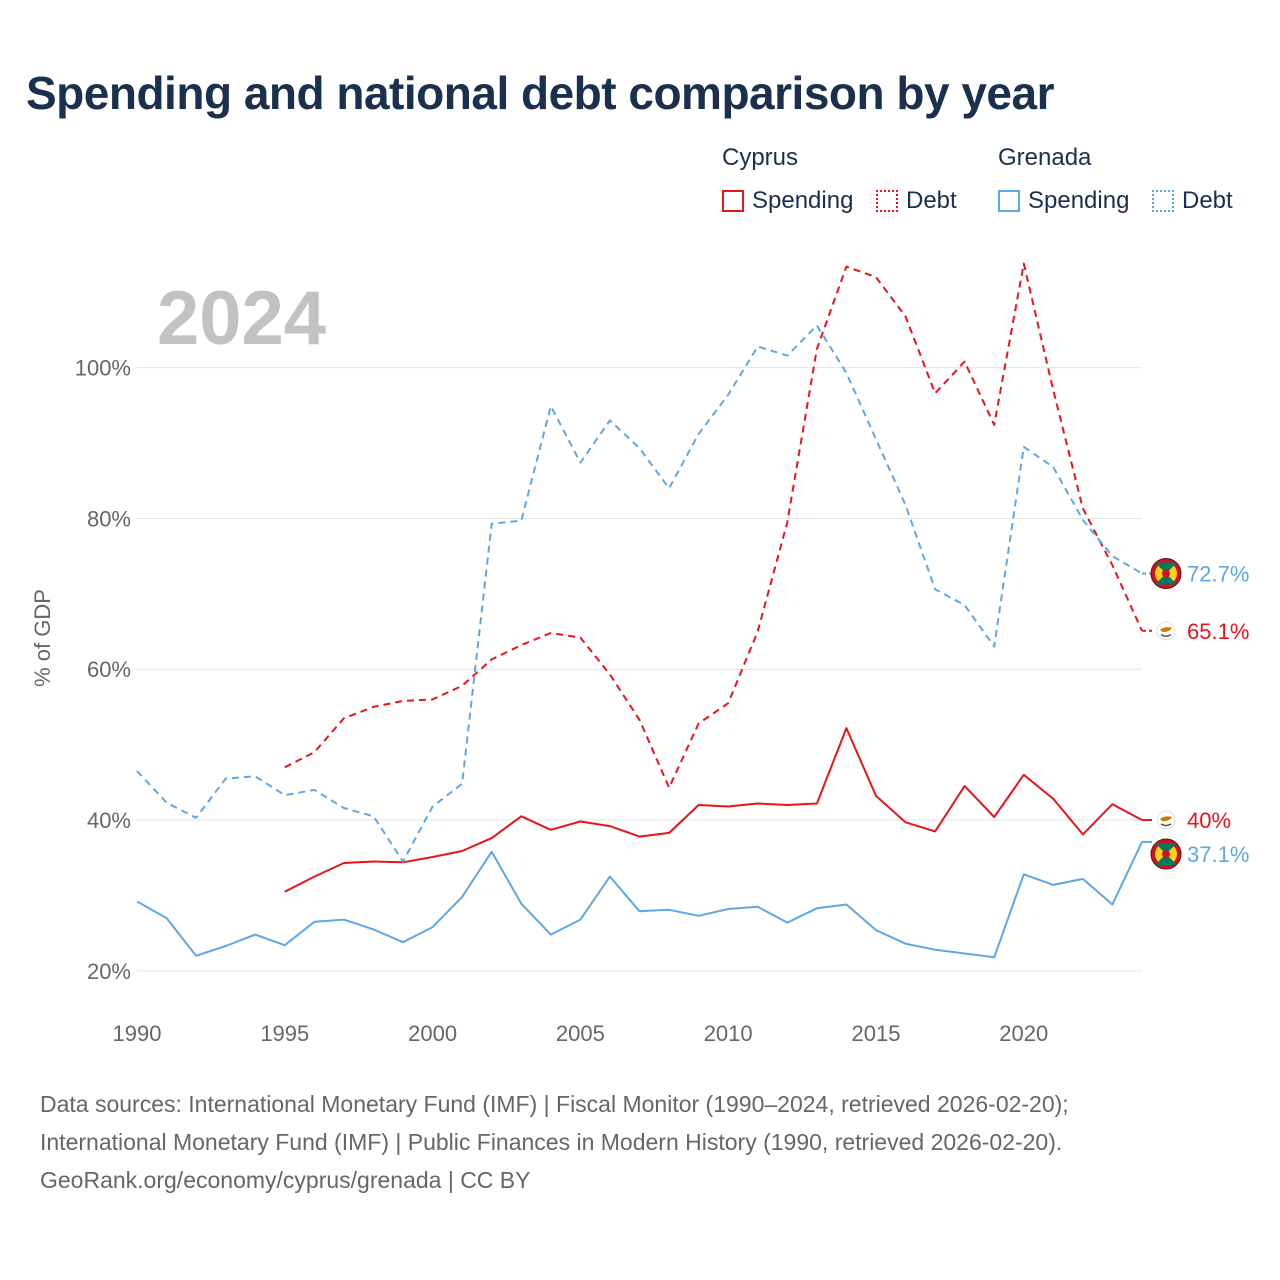 The height and width of the screenshot is (1280, 1280). I want to click on end-value-label: 72.7%, so click(1218, 573).